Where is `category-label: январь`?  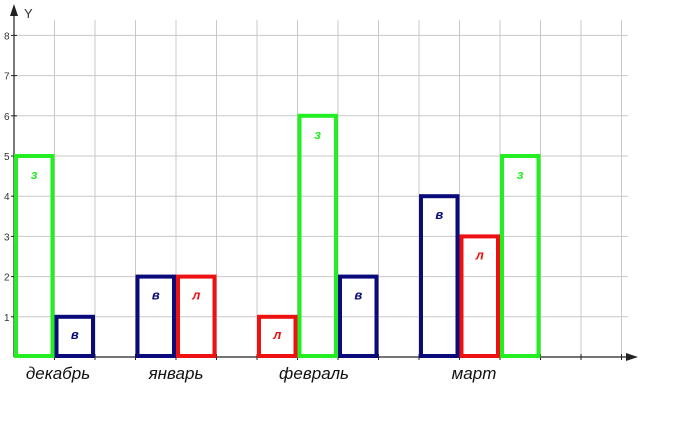
category-label: январь is located at coordinates (176, 373).